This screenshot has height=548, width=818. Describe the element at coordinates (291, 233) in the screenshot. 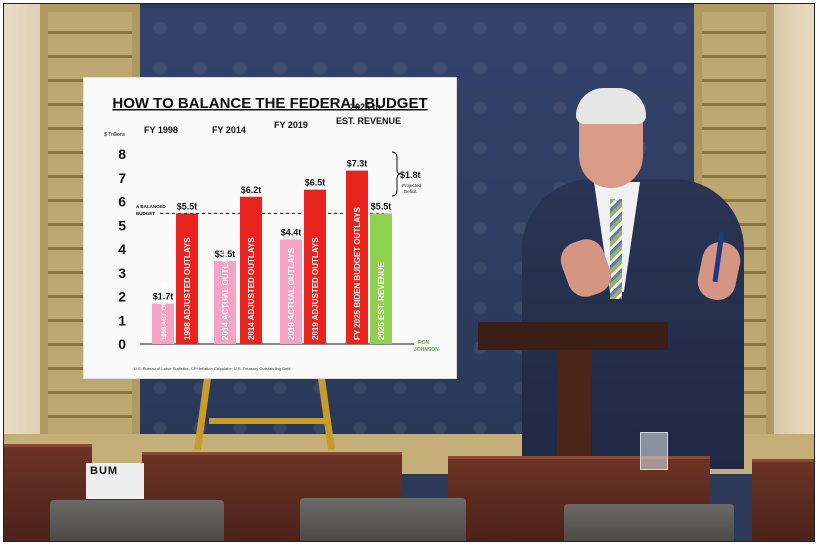

I see `bar-value-label: $4.4t` at that location.